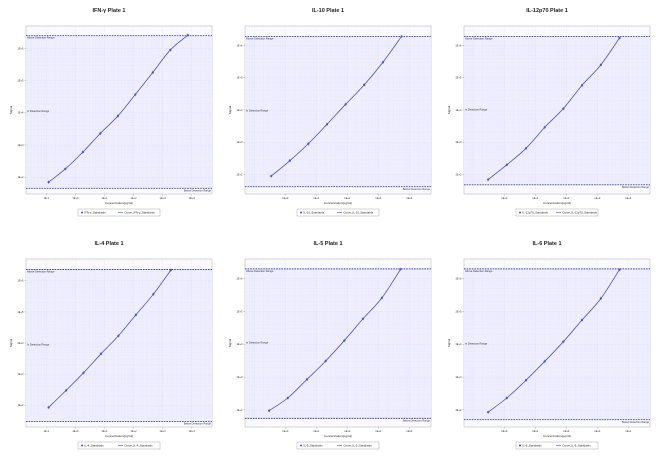 The width and height of the screenshot is (656, 465). What do you see at coordinates (140, 213) in the screenshot?
I see `legend-label: Curve_IFN-γ_Standards` at bounding box center [140, 213].